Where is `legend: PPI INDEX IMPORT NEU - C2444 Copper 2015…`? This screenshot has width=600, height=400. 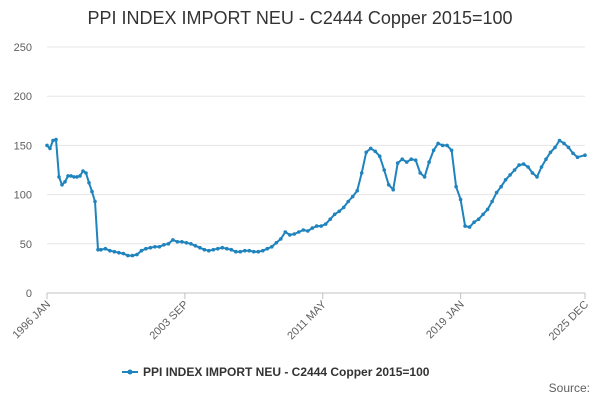 legend: PPI INDEX IMPORT NEU - C2444 Copper 2015… is located at coordinates (276, 372).